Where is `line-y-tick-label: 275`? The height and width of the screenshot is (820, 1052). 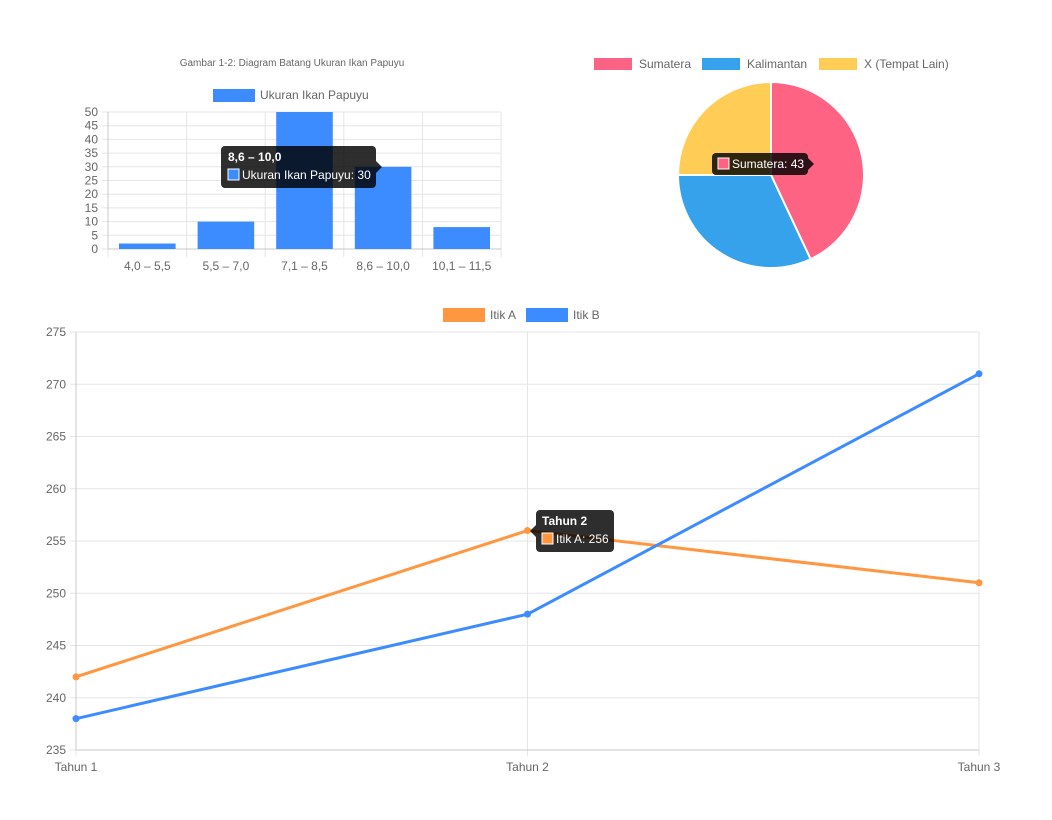
line-y-tick-label: 275 is located at coordinates (56, 332).